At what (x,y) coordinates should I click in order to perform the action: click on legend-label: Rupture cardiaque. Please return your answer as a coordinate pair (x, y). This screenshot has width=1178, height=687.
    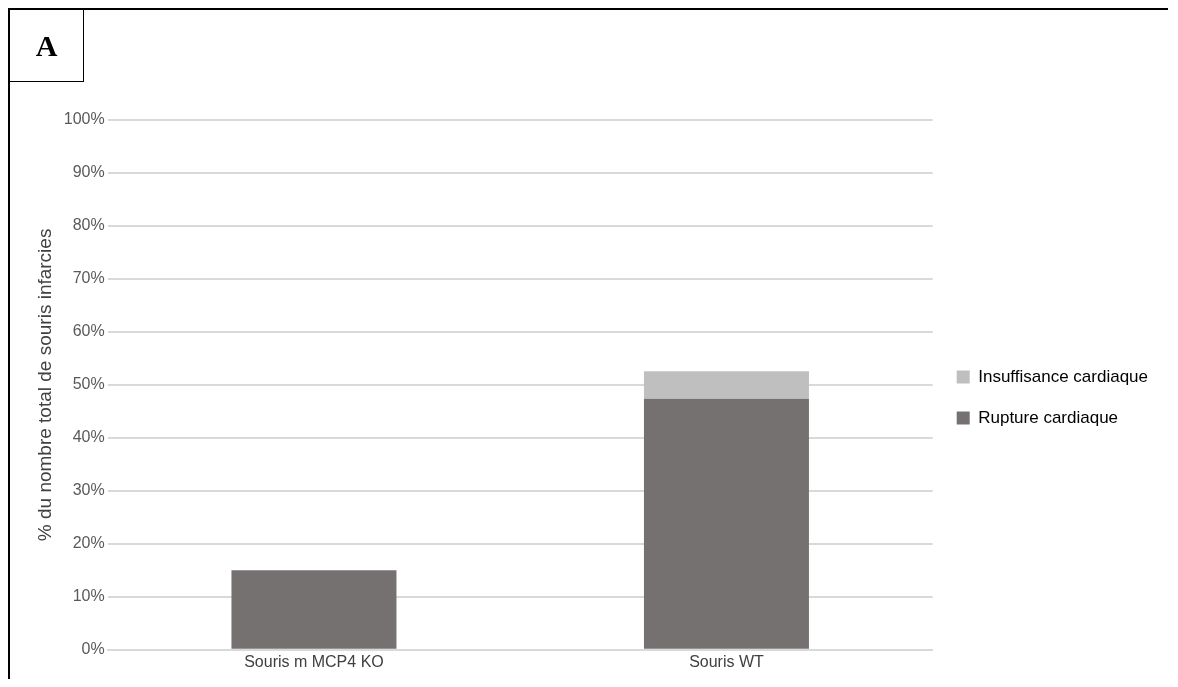
    Looking at the image, I should click on (1048, 417).